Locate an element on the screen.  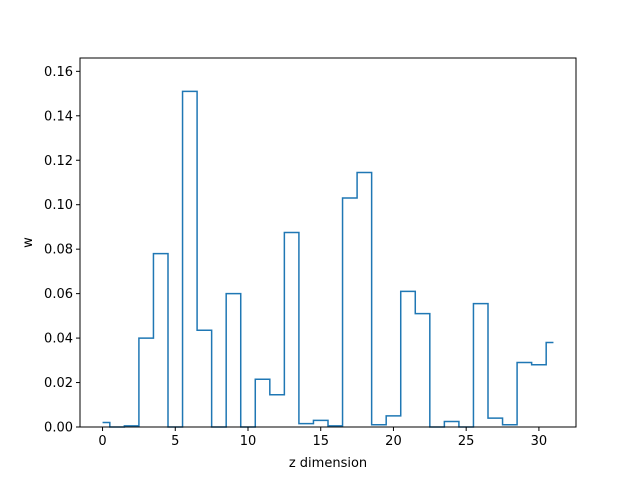
y-tick-label: 0.14 is located at coordinates (58, 116).